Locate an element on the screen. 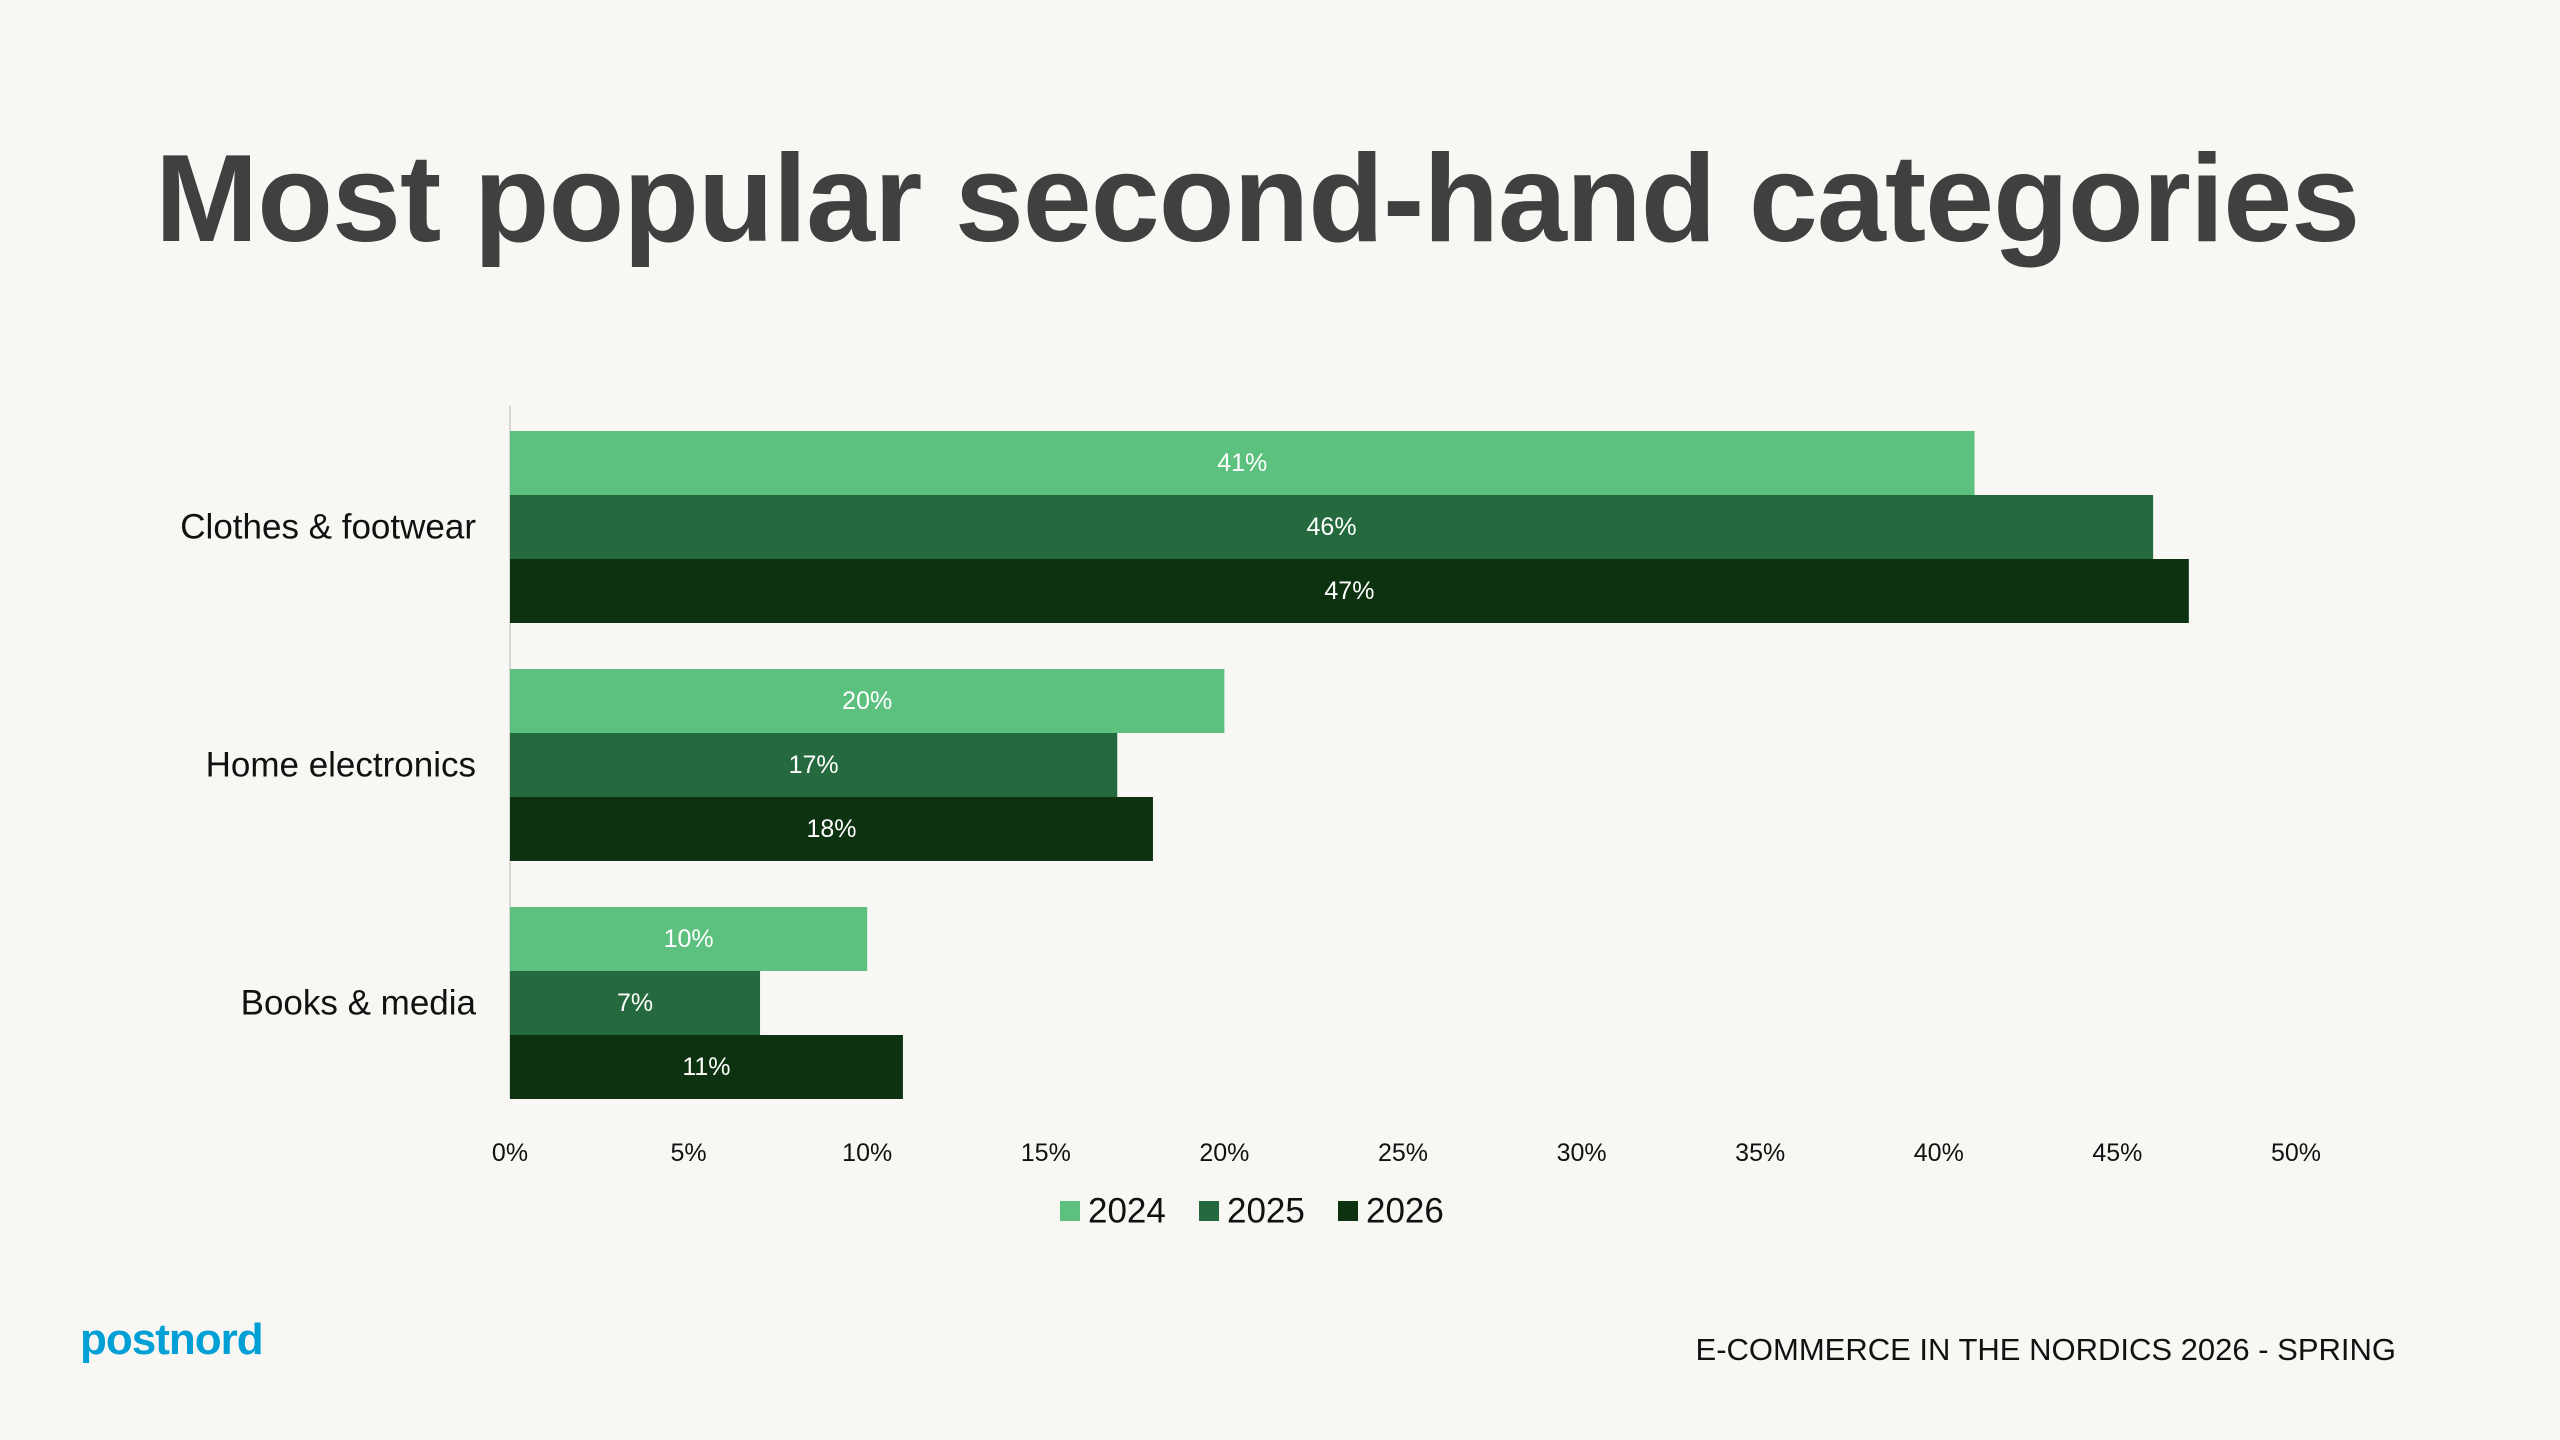  x-tick-label: 5% is located at coordinates (689, 1153).